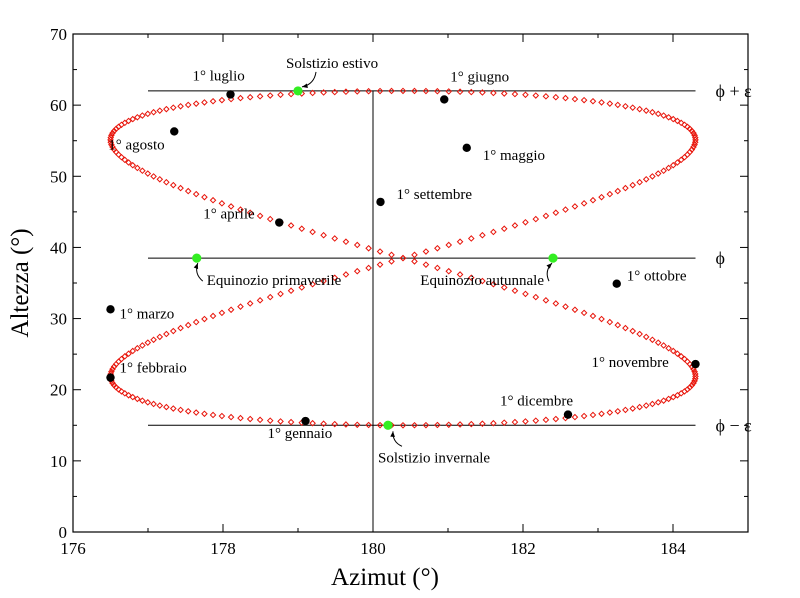 This screenshot has width=800, height=598. I want to click on x-axis-title: Azimut (°), so click(385, 577).